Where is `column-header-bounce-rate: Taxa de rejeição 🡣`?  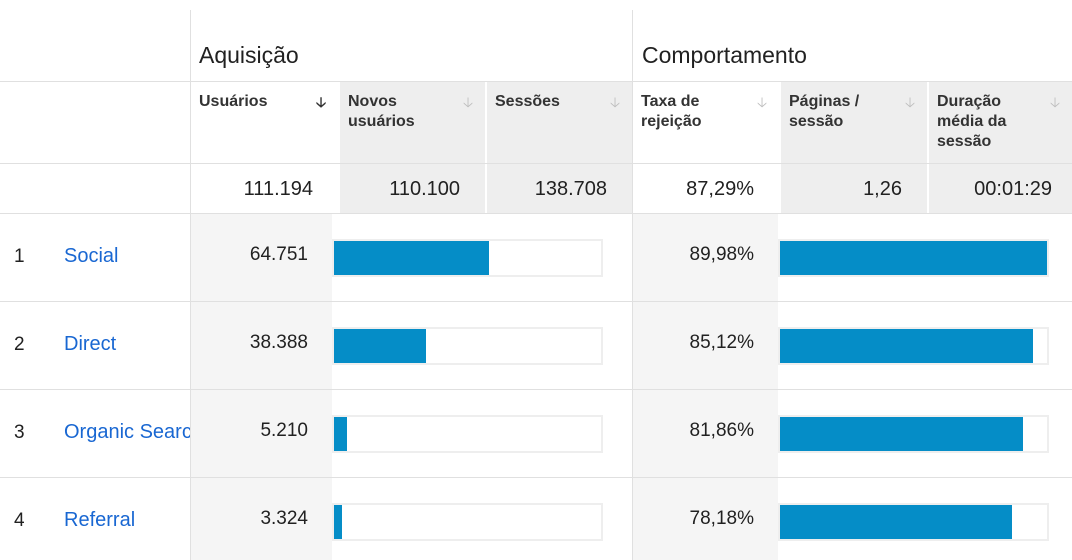 column-header-bounce-rate: Taxa de rejeição 🡣 is located at coordinates (706, 122).